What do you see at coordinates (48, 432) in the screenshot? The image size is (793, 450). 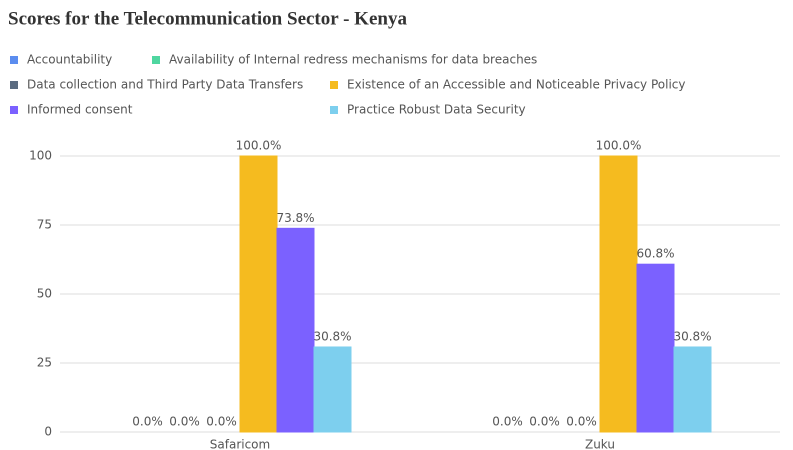 I see `y-tick-label: 0` at bounding box center [48, 432].